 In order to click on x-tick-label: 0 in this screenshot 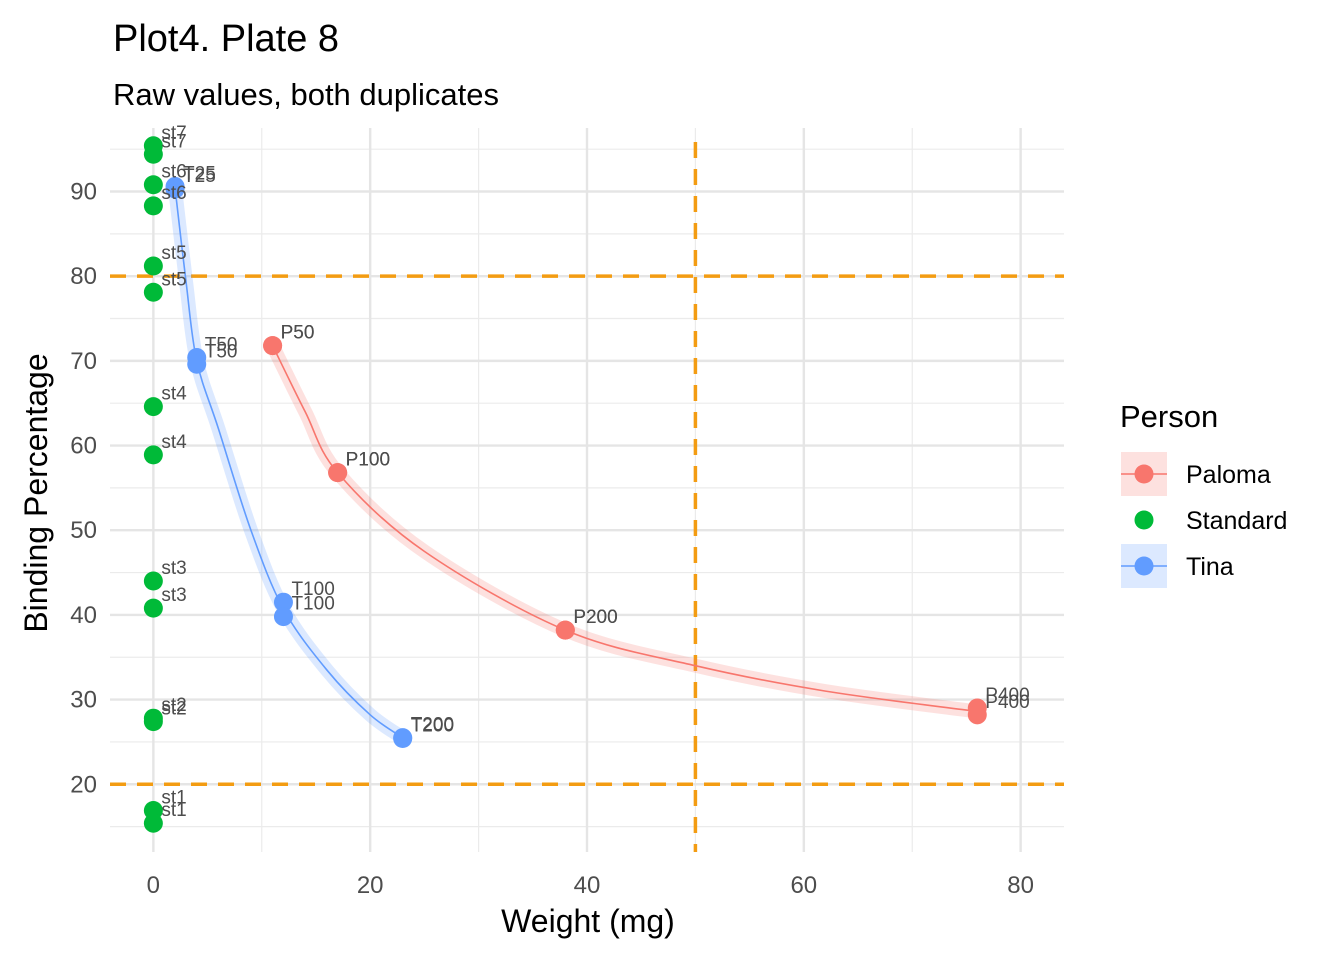, I will do `click(153, 885)`.